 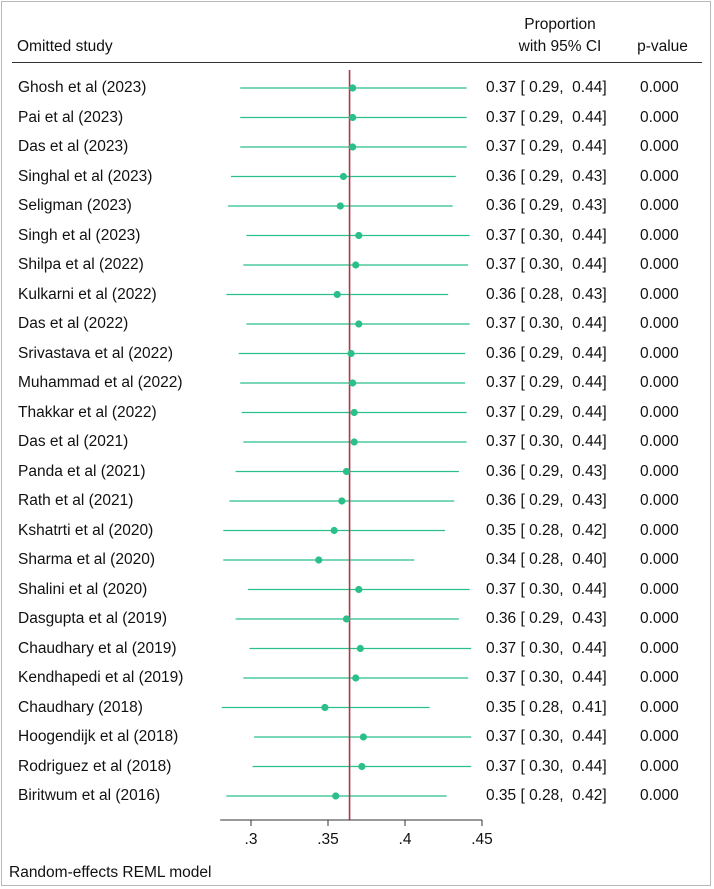 I want to click on ci-text: 0.36 [ 0.29, 0.44], so click(x=546, y=353).